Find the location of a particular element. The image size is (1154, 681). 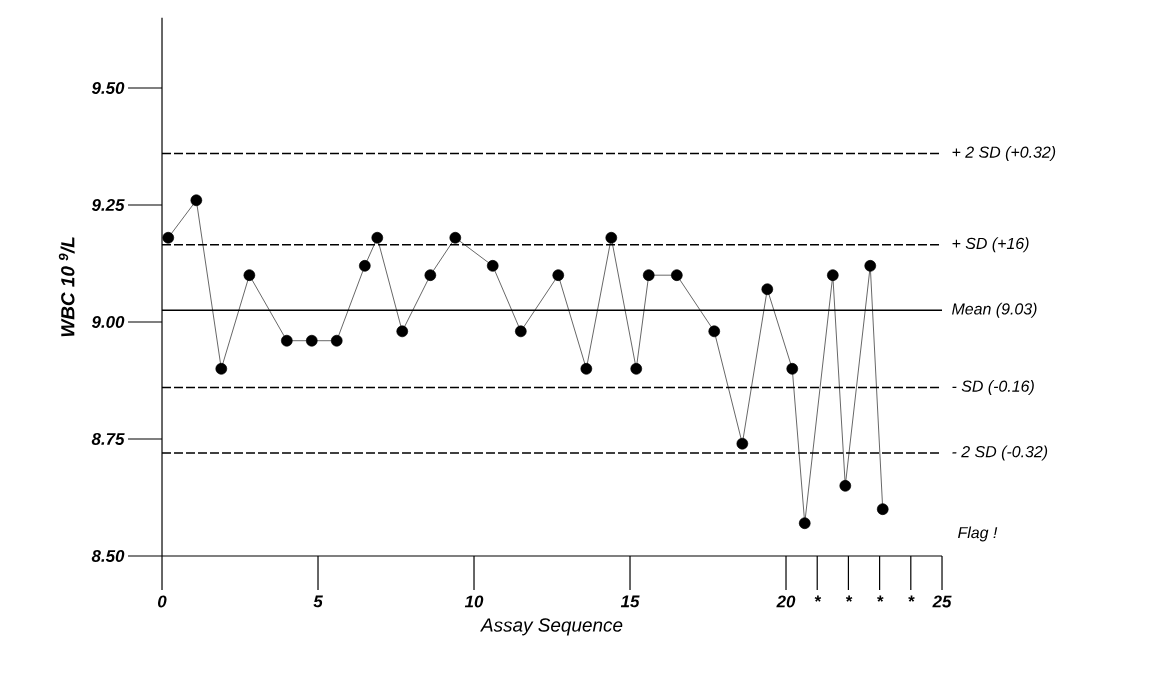

y-tick-label: 9.25 is located at coordinates (108, 204).